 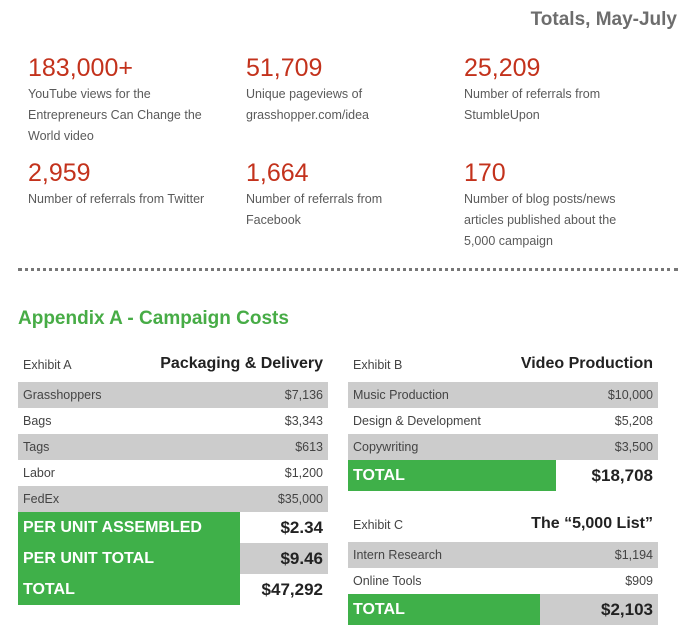 What do you see at coordinates (633, 555) in the screenshot?
I see `row-value: $1,194` at bounding box center [633, 555].